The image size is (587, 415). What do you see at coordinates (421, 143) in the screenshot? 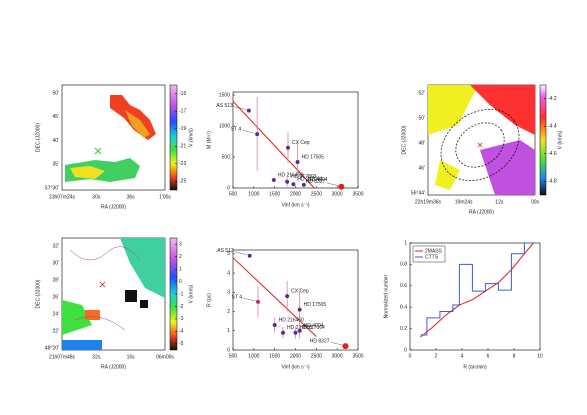
I see `y-tick-label: 48'` at bounding box center [421, 143].